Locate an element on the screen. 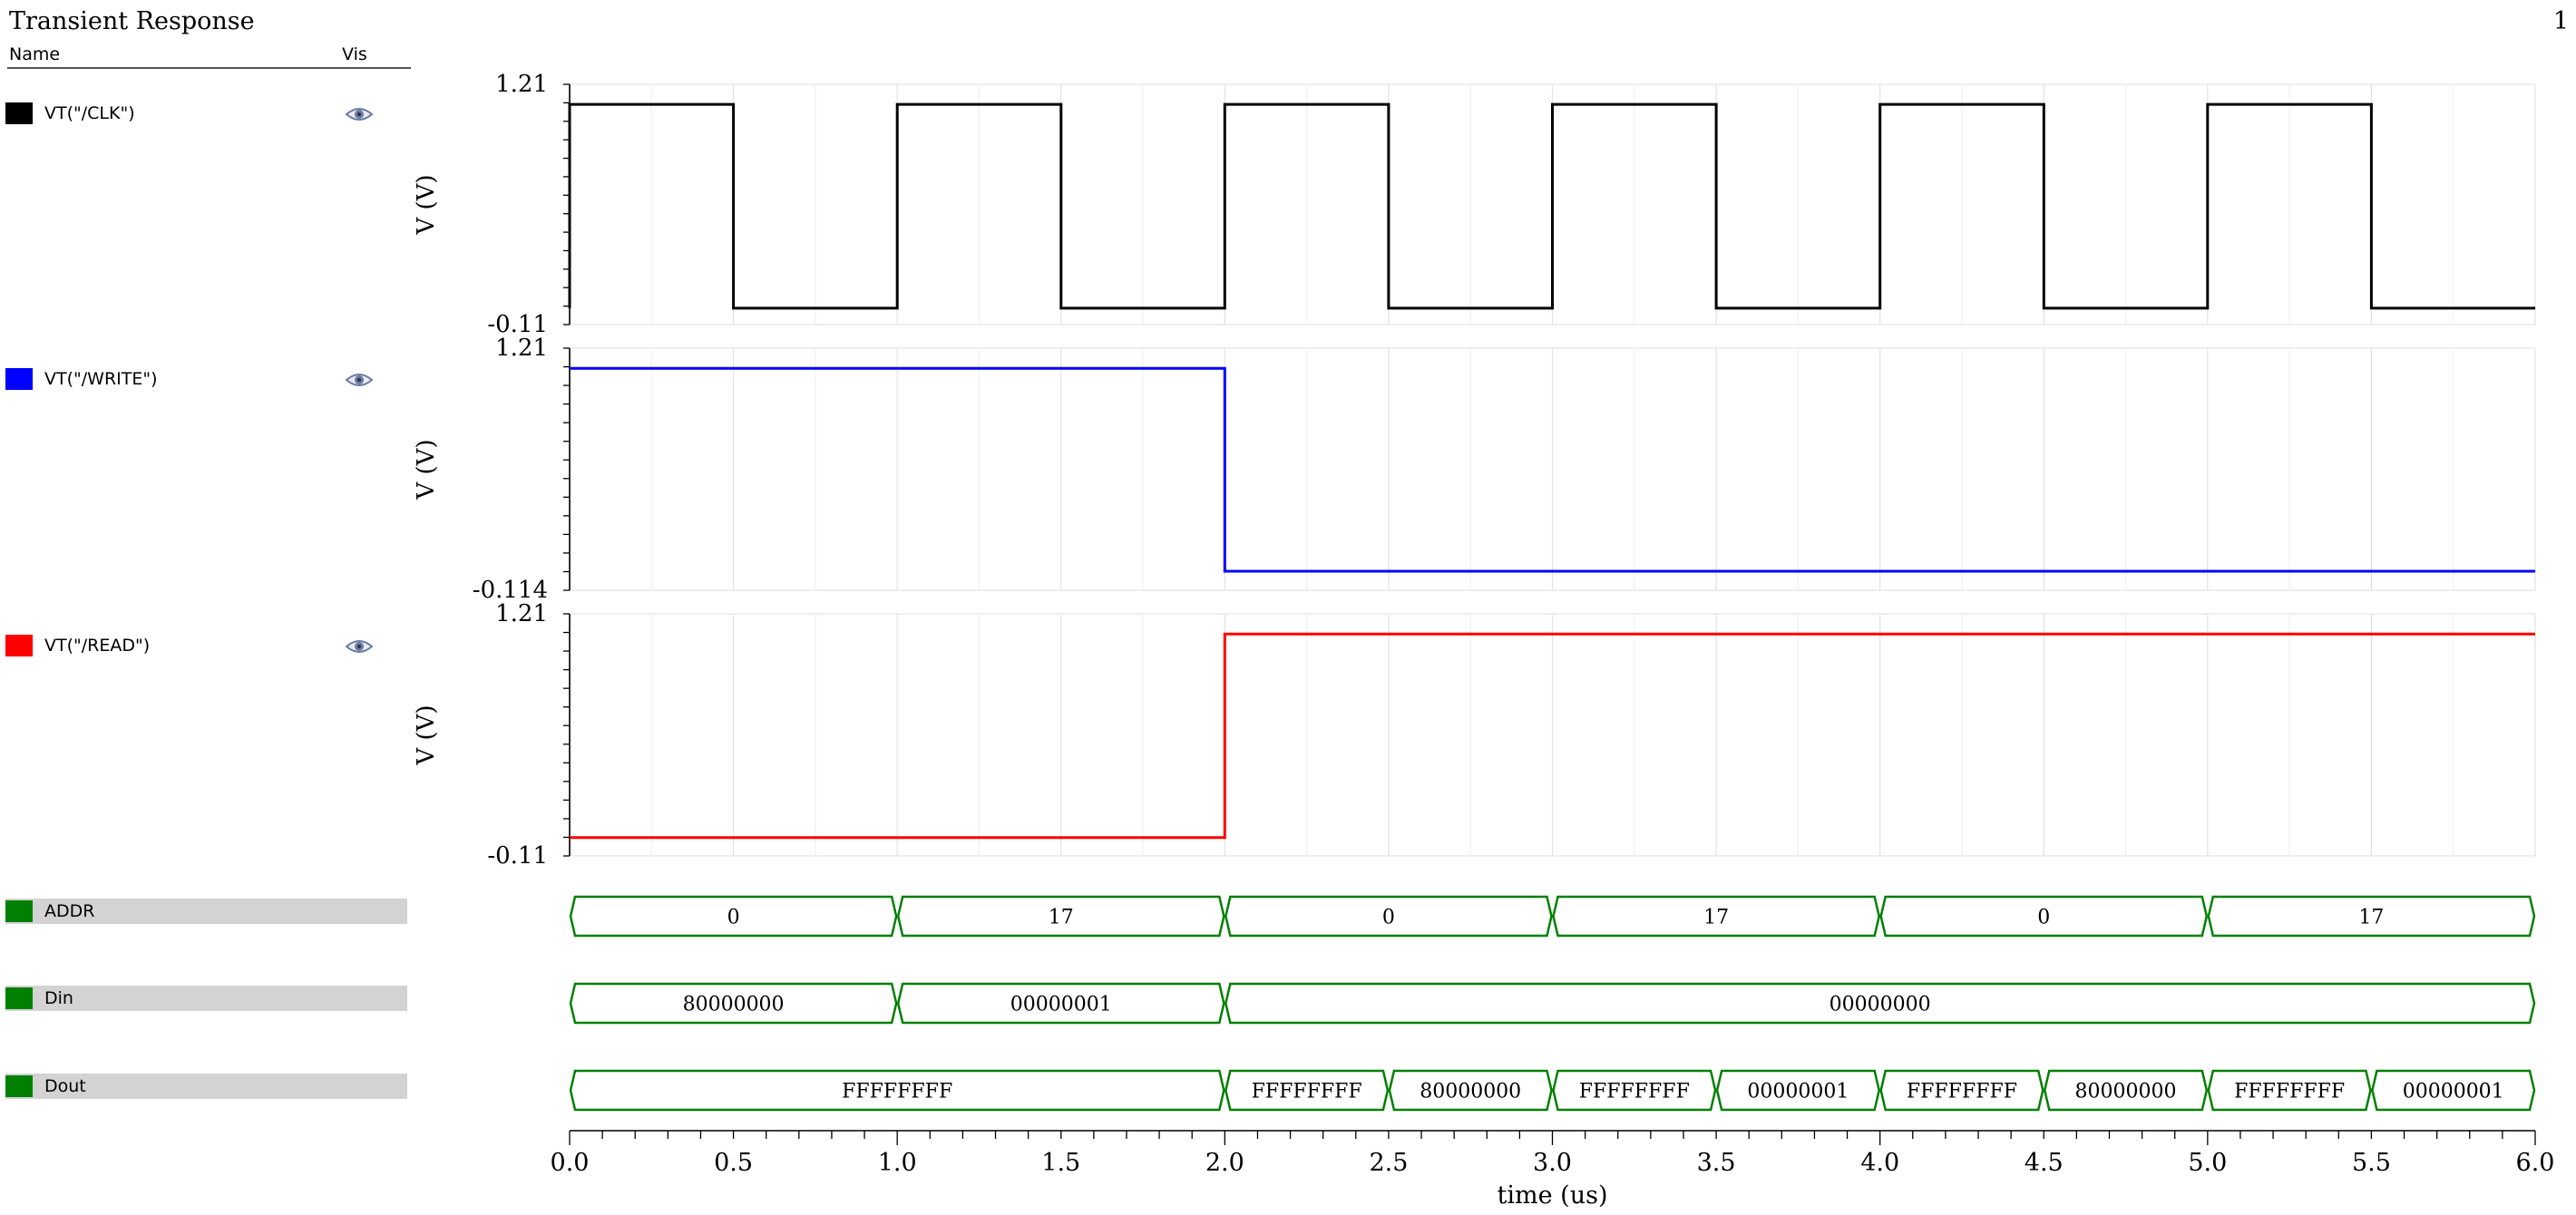 The image size is (2576, 1215). legend-item-addr: ADDR is located at coordinates (206, 911).